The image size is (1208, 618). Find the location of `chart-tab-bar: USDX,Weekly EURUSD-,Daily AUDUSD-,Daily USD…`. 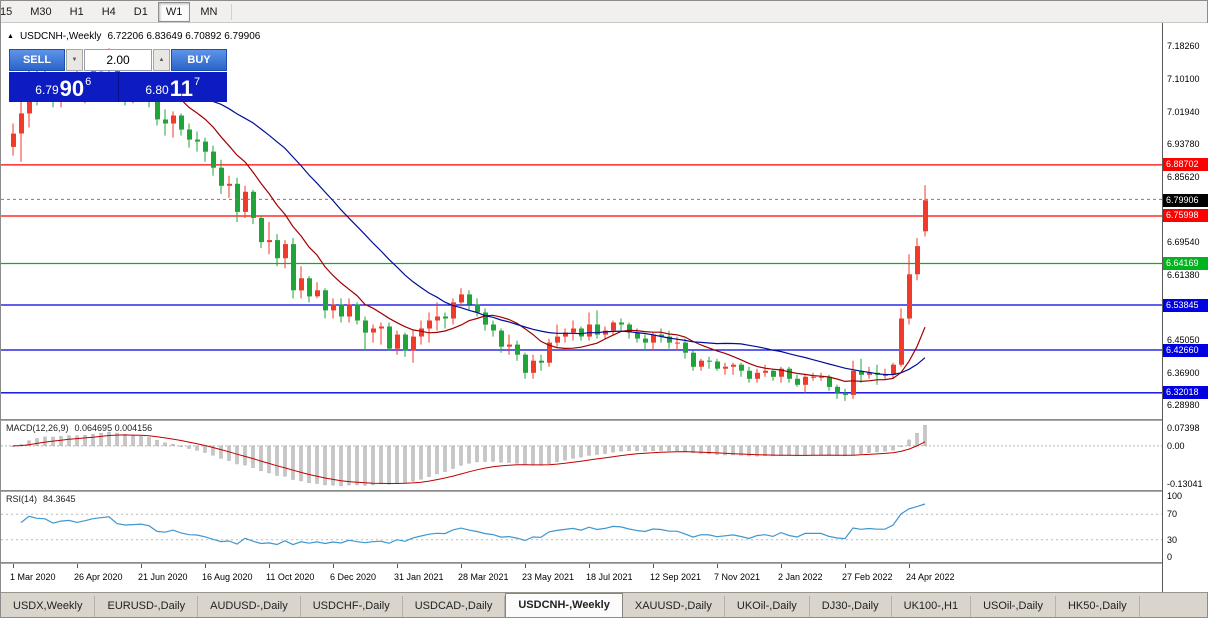

chart-tab-bar: USDX,Weekly EURUSD-,Daily AUDUSD-,Daily USD… is located at coordinates (604, 604).